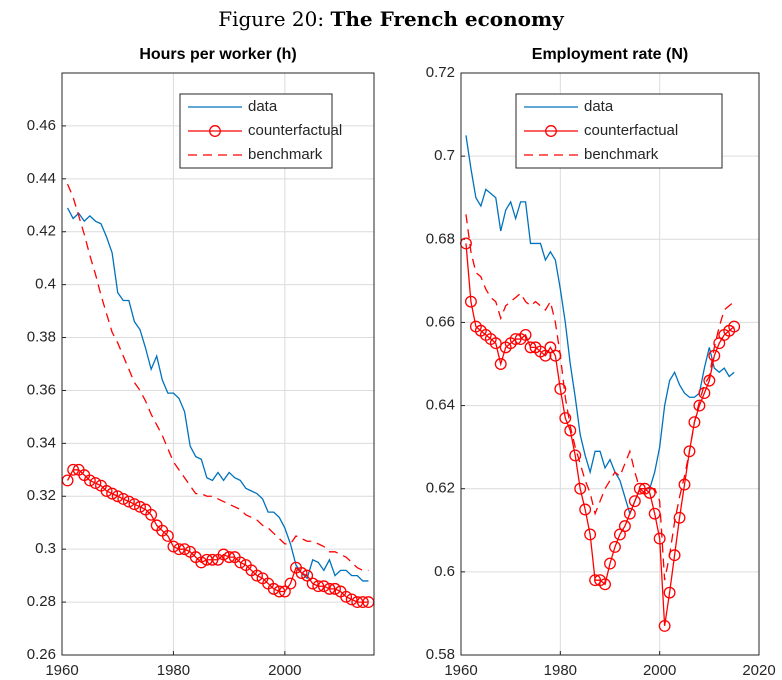 The height and width of the screenshot is (680, 782). Describe the element at coordinates (440, 321) in the screenshot. I see `y-tick-label: 0.66` at that location.